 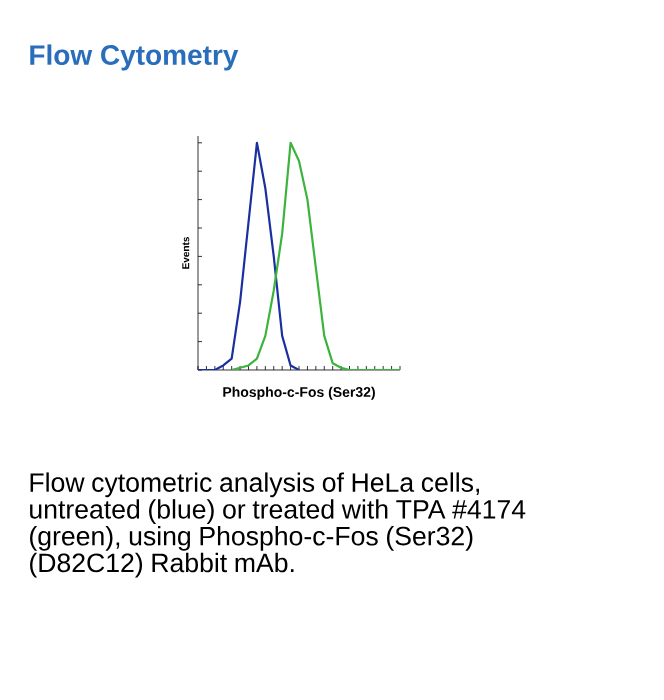 I want to click on text: Flow cytometric analysis of HeLa cells, untreated (blue) or treated with TPA #4174 (green), using Phospho-c-Fos (Ser32) (D82C12) Rabbit mAb., so click(x=278, y=525).